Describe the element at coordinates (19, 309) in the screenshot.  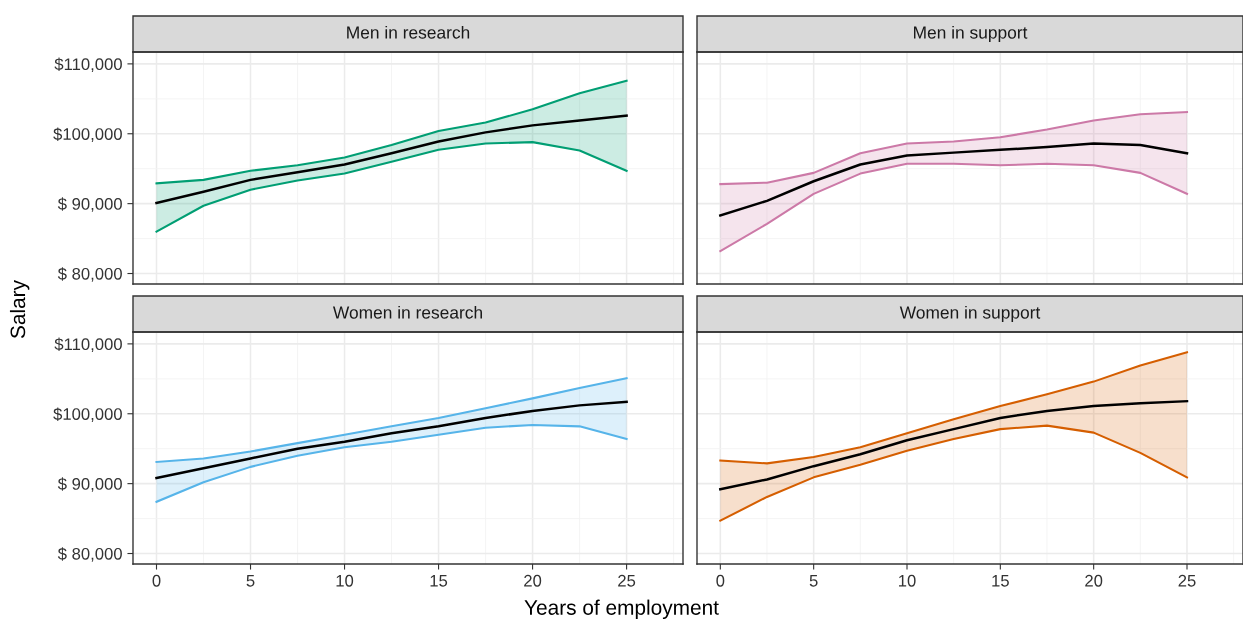
I see `y-axis-title: Salary` at that location.